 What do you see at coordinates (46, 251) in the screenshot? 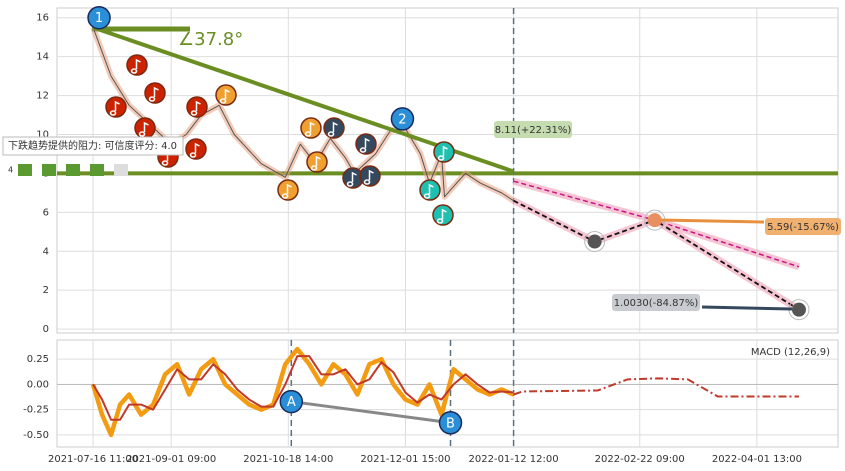
I see `y-tick-label: 4` at bounding box center [46, 251].